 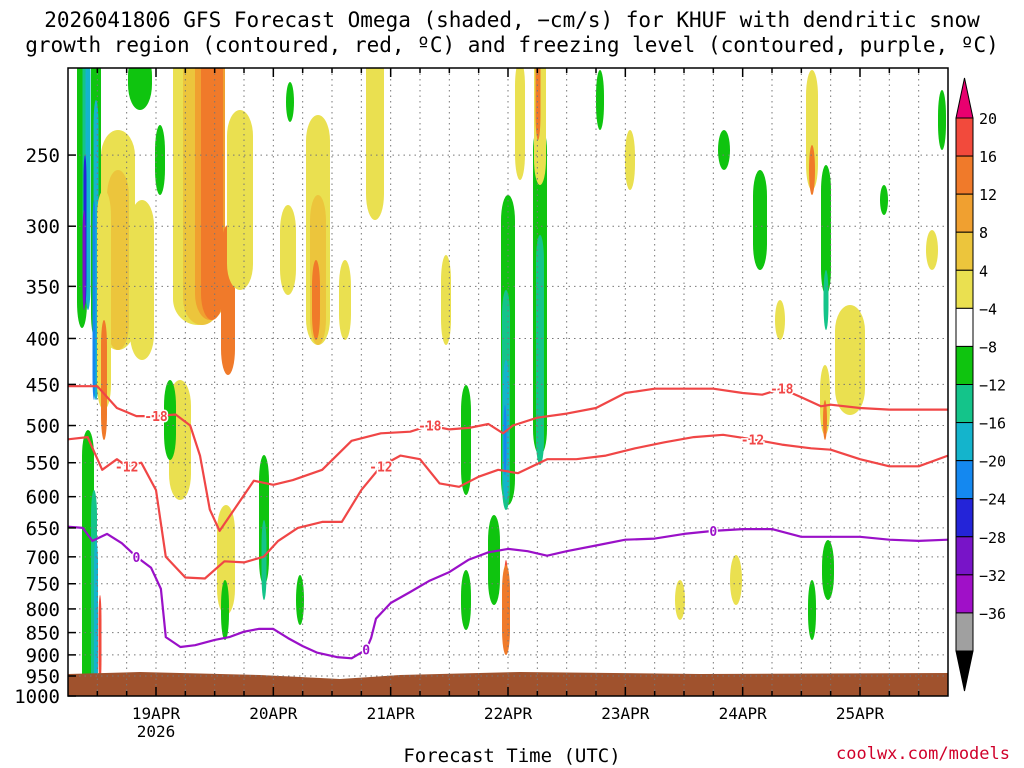 I want to click on colorbar-label: −32, so click(x=992, y=576).